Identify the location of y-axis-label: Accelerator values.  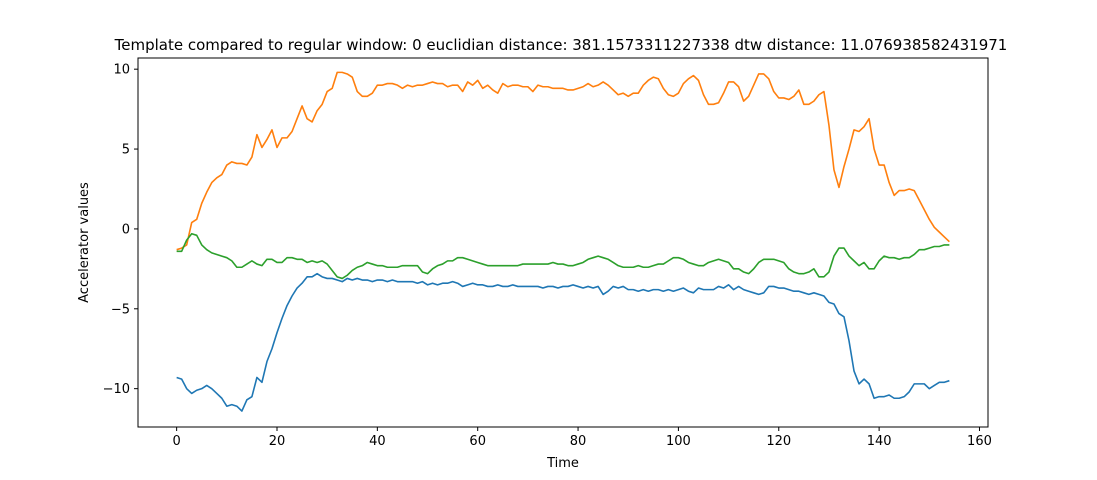
(84, 242).